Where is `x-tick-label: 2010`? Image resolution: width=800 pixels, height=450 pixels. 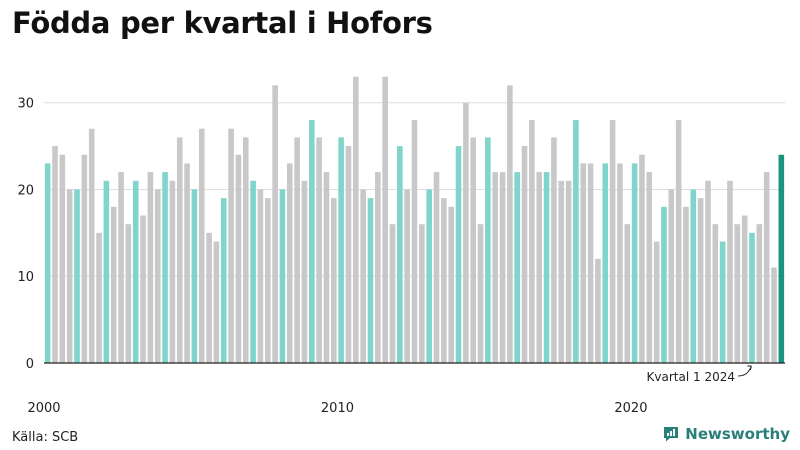
x-tick-label: 2010 is located at coordinates (337, 408).